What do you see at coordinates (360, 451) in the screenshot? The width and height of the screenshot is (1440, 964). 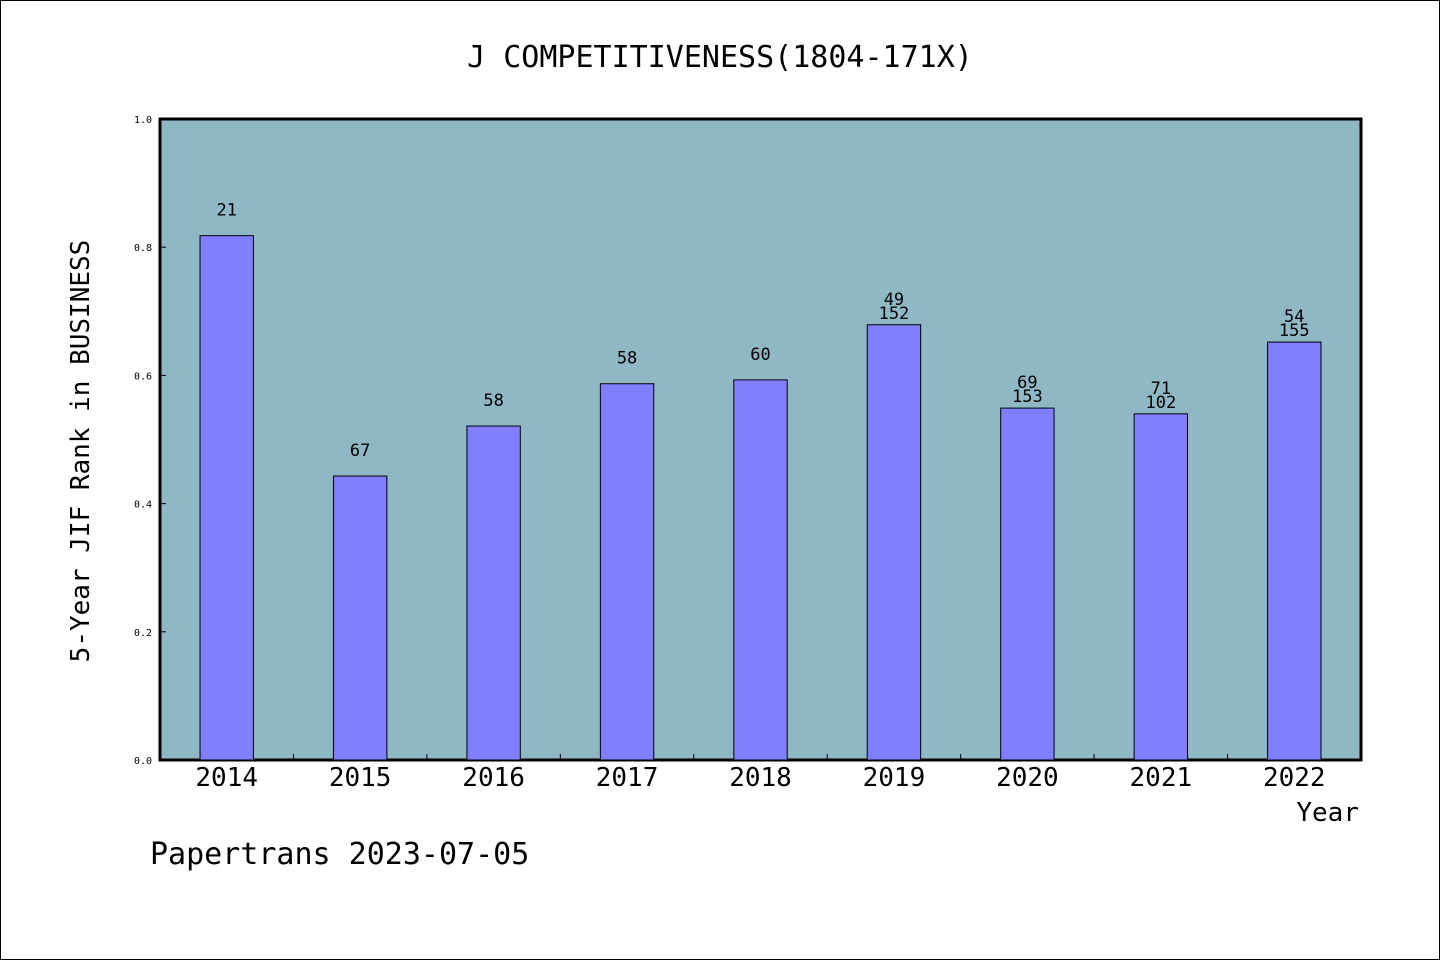 I see `bar-label: 67` at bounding box center [360, 451].